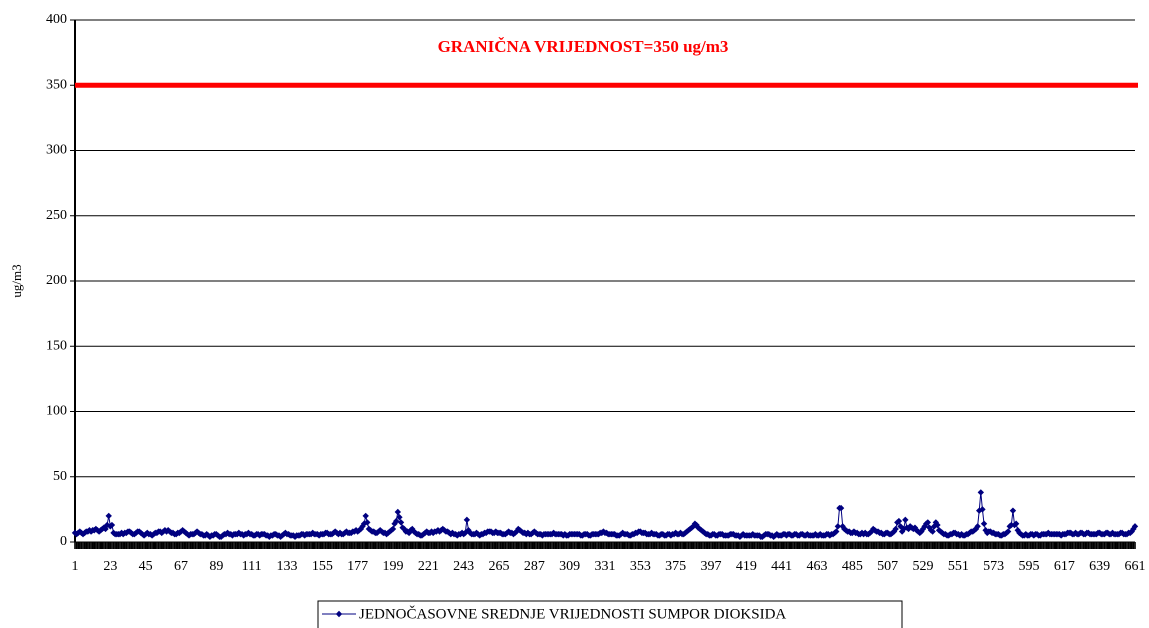 Image resolution: width=1149 pixels, height=628 pixels. Describe the element at coordinates (605, 566) in the screenshot. I see `x-tick-label: 331` at that location.